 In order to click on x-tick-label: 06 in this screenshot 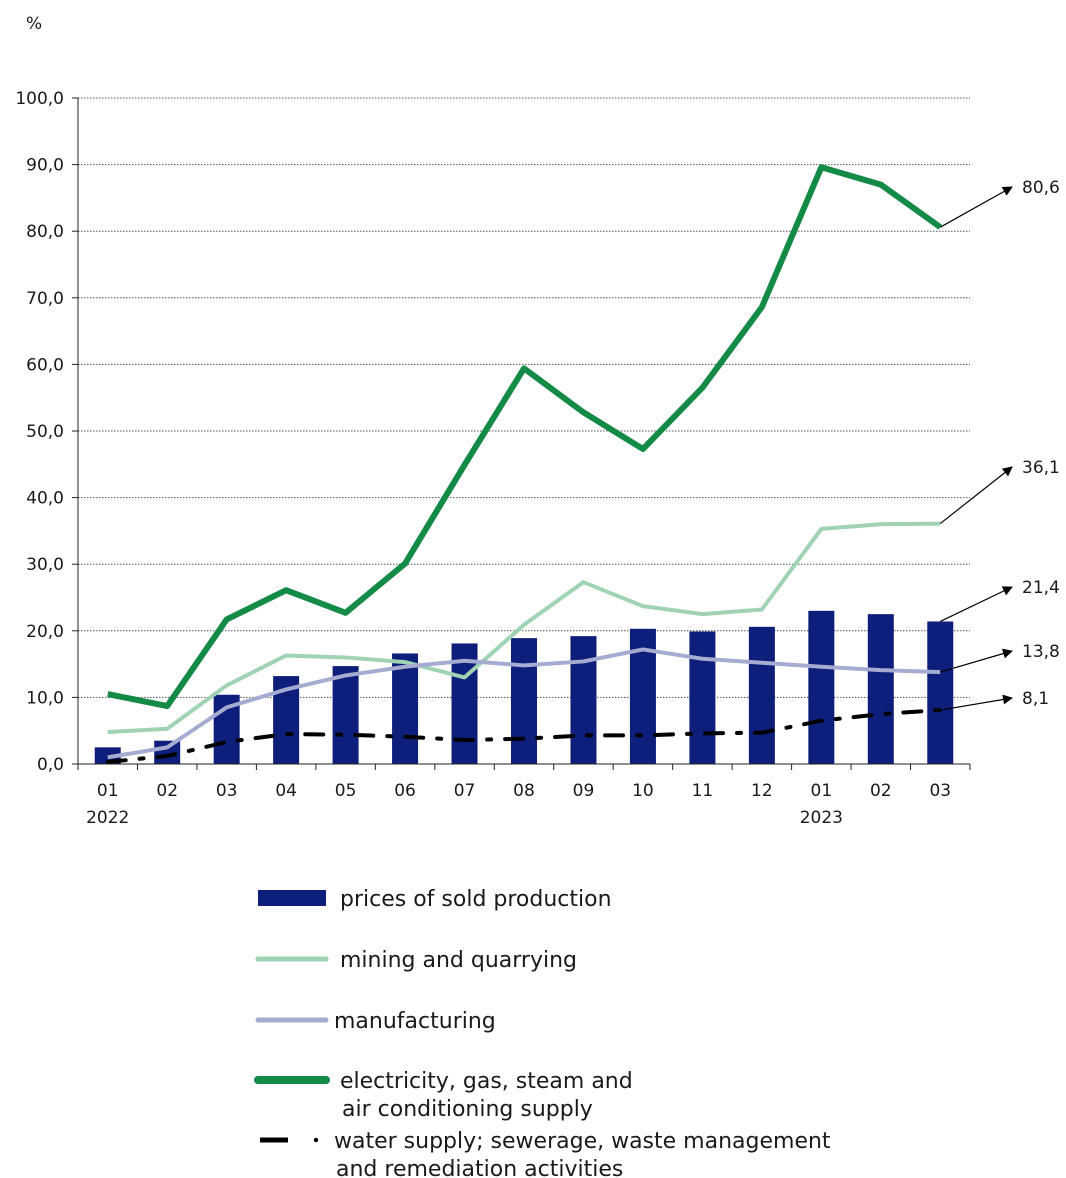, I will do `click(405, 791)`.